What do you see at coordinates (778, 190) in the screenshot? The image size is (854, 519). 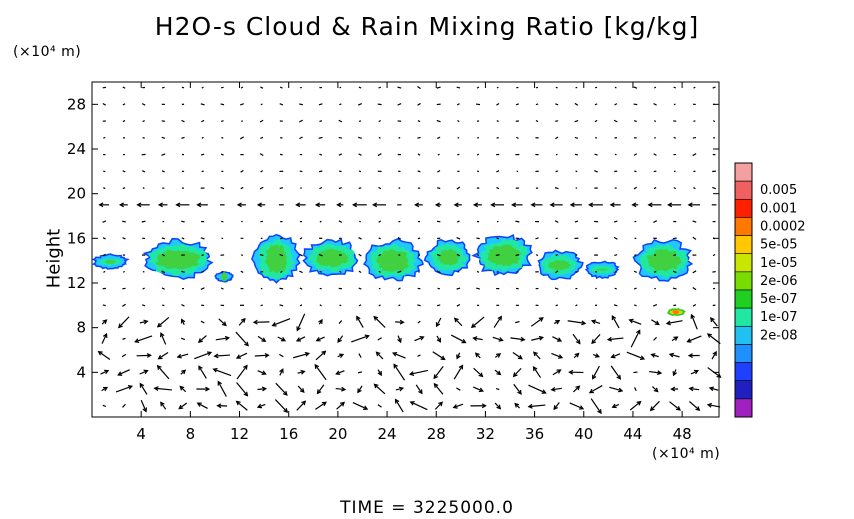 I see `colorbar-label: 0.005` at bounding box center [778, 190].